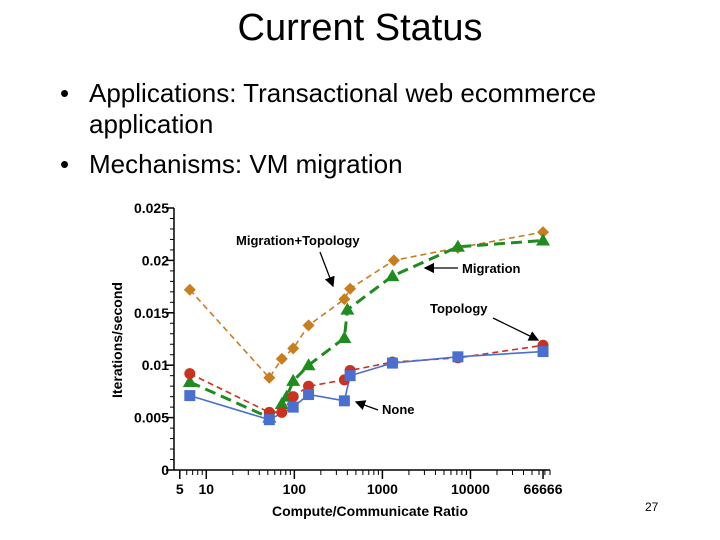 The height and width of the screenshot is (540, 720). What do you see at coordinates (360, 28) in the screenshot?
I see `slide-title: Current Status` at bounding box center [360, 28].